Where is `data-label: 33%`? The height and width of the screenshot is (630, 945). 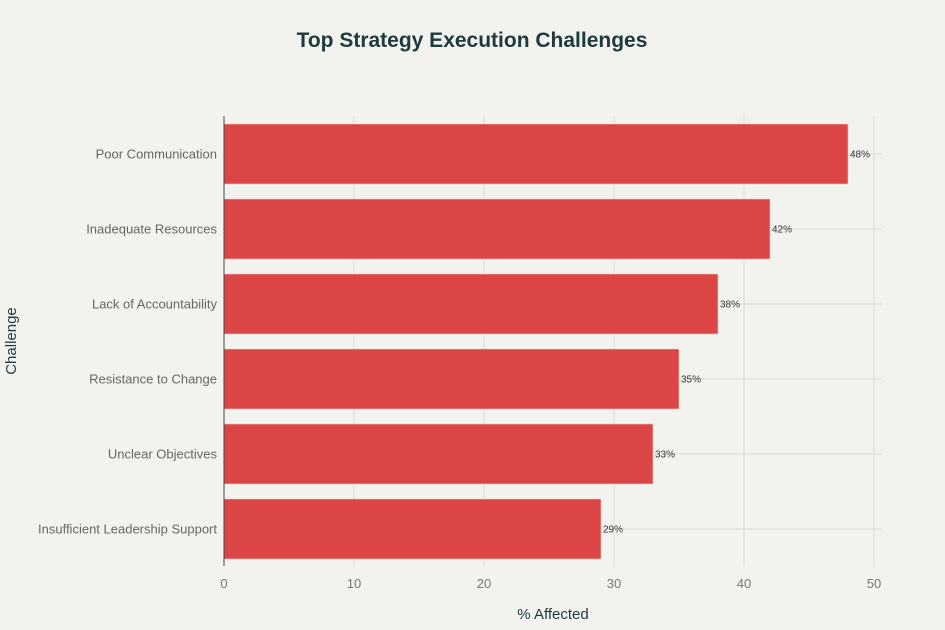
data-label: 33% is located at coordinates (665, 455).